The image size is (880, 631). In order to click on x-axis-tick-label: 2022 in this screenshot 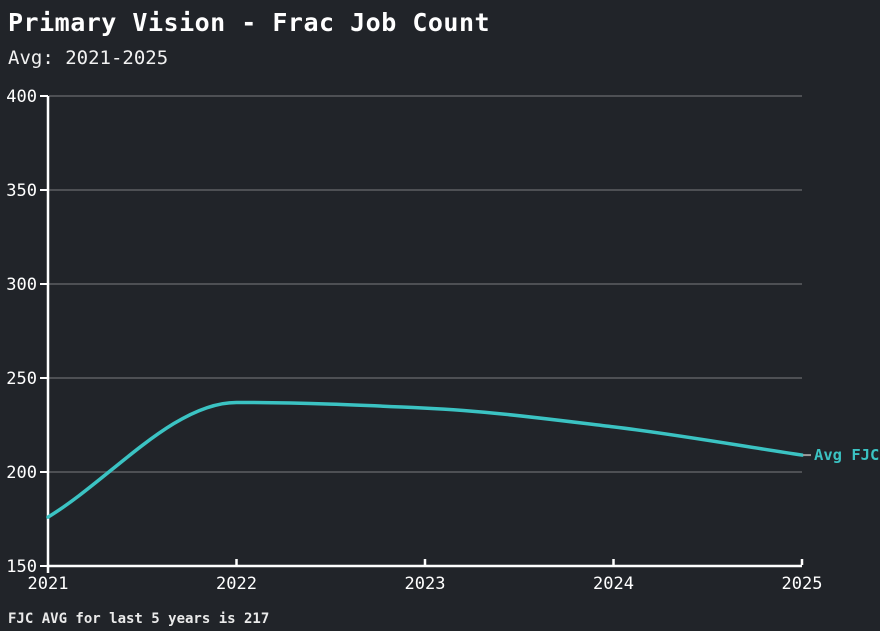, I will do `click(236, 584)`.